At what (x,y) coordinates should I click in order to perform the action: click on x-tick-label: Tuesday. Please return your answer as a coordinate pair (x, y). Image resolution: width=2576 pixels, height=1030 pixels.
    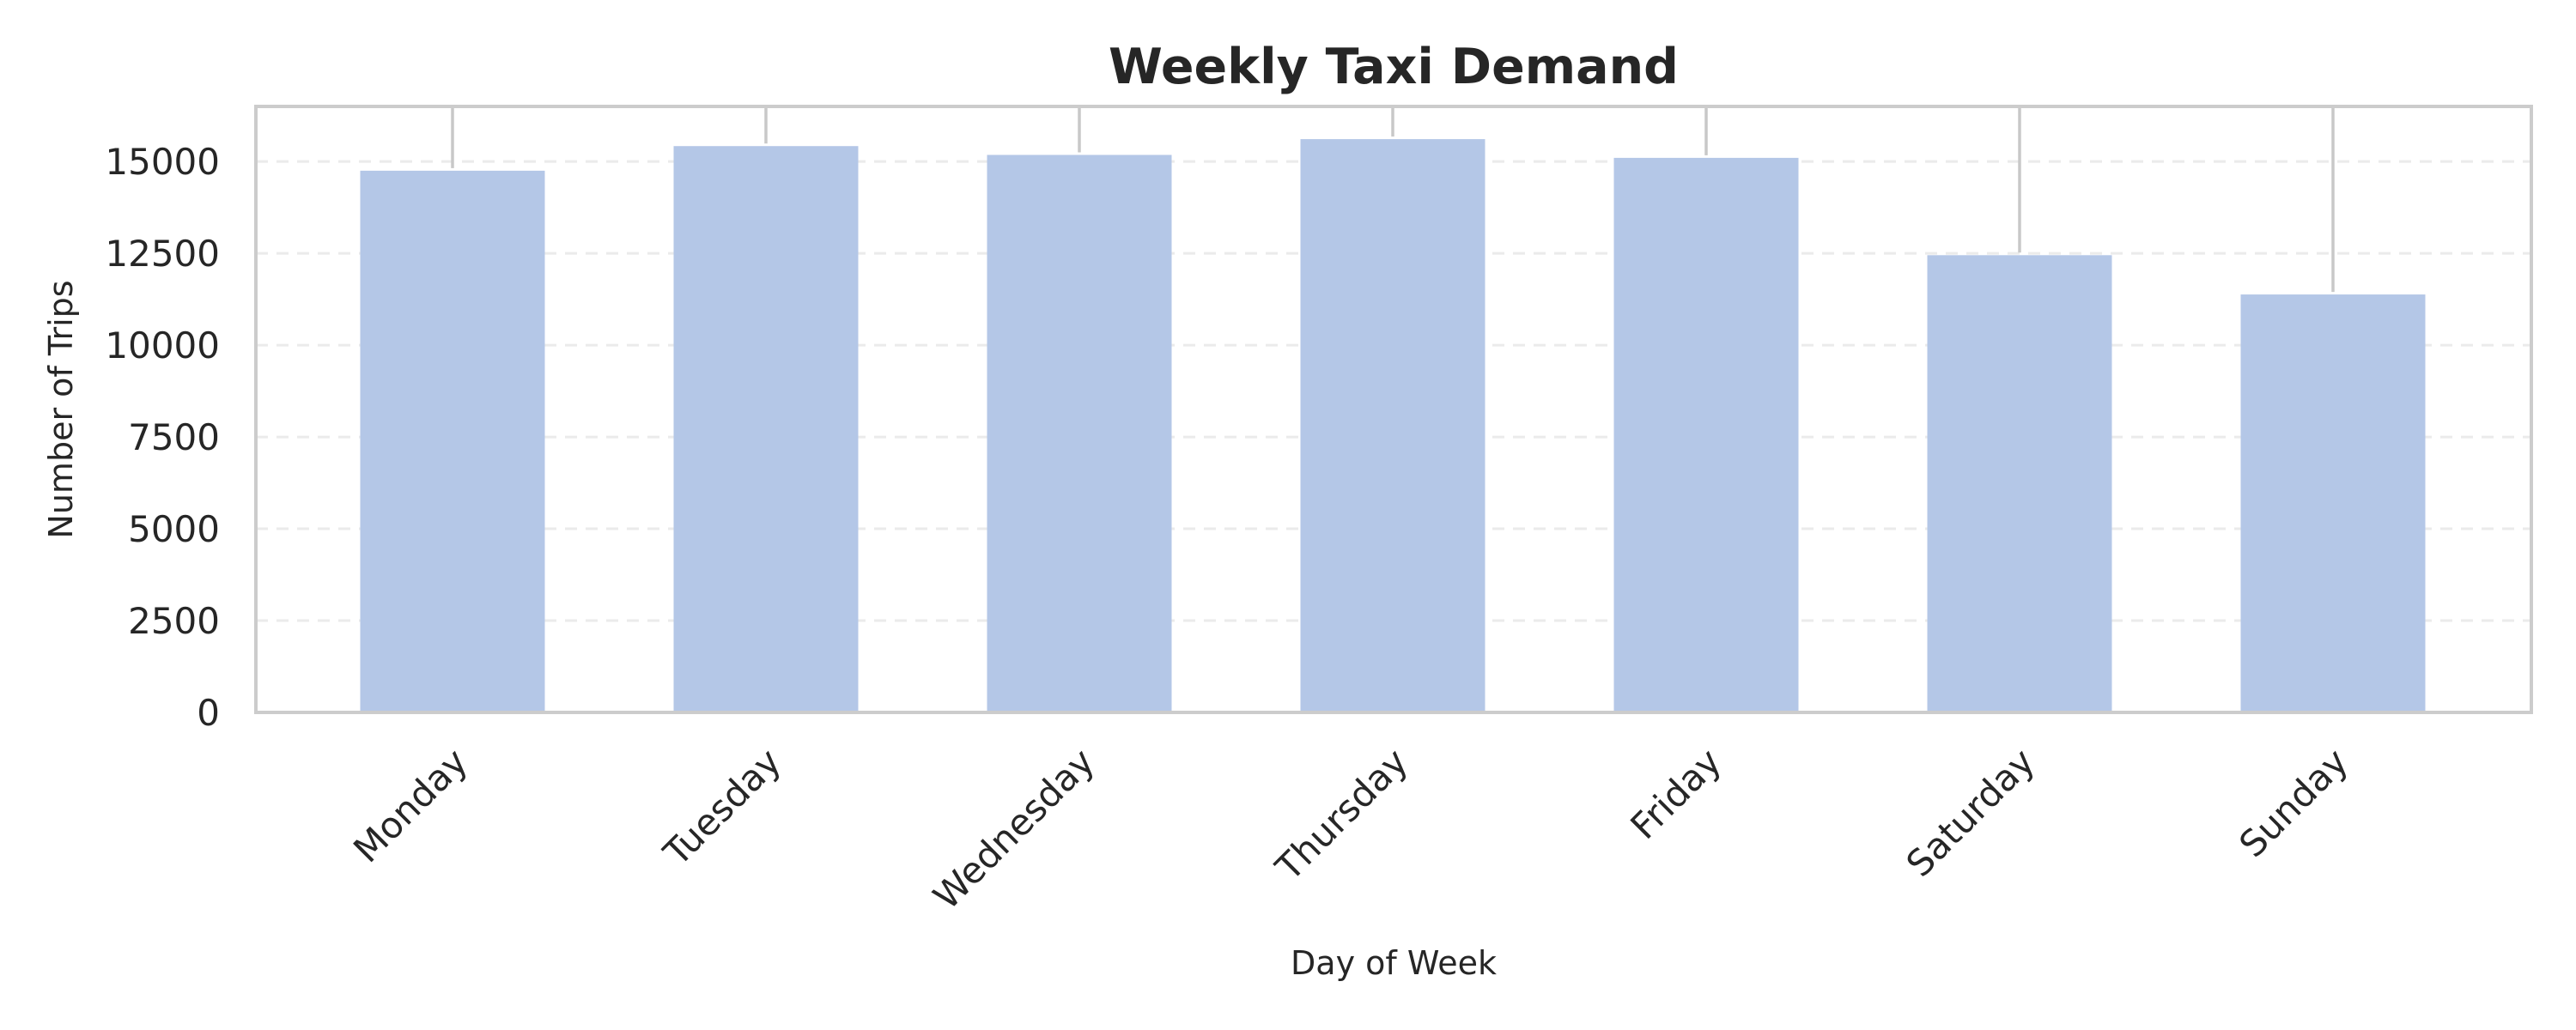
    Looking at the image, I should click on (722, 807).